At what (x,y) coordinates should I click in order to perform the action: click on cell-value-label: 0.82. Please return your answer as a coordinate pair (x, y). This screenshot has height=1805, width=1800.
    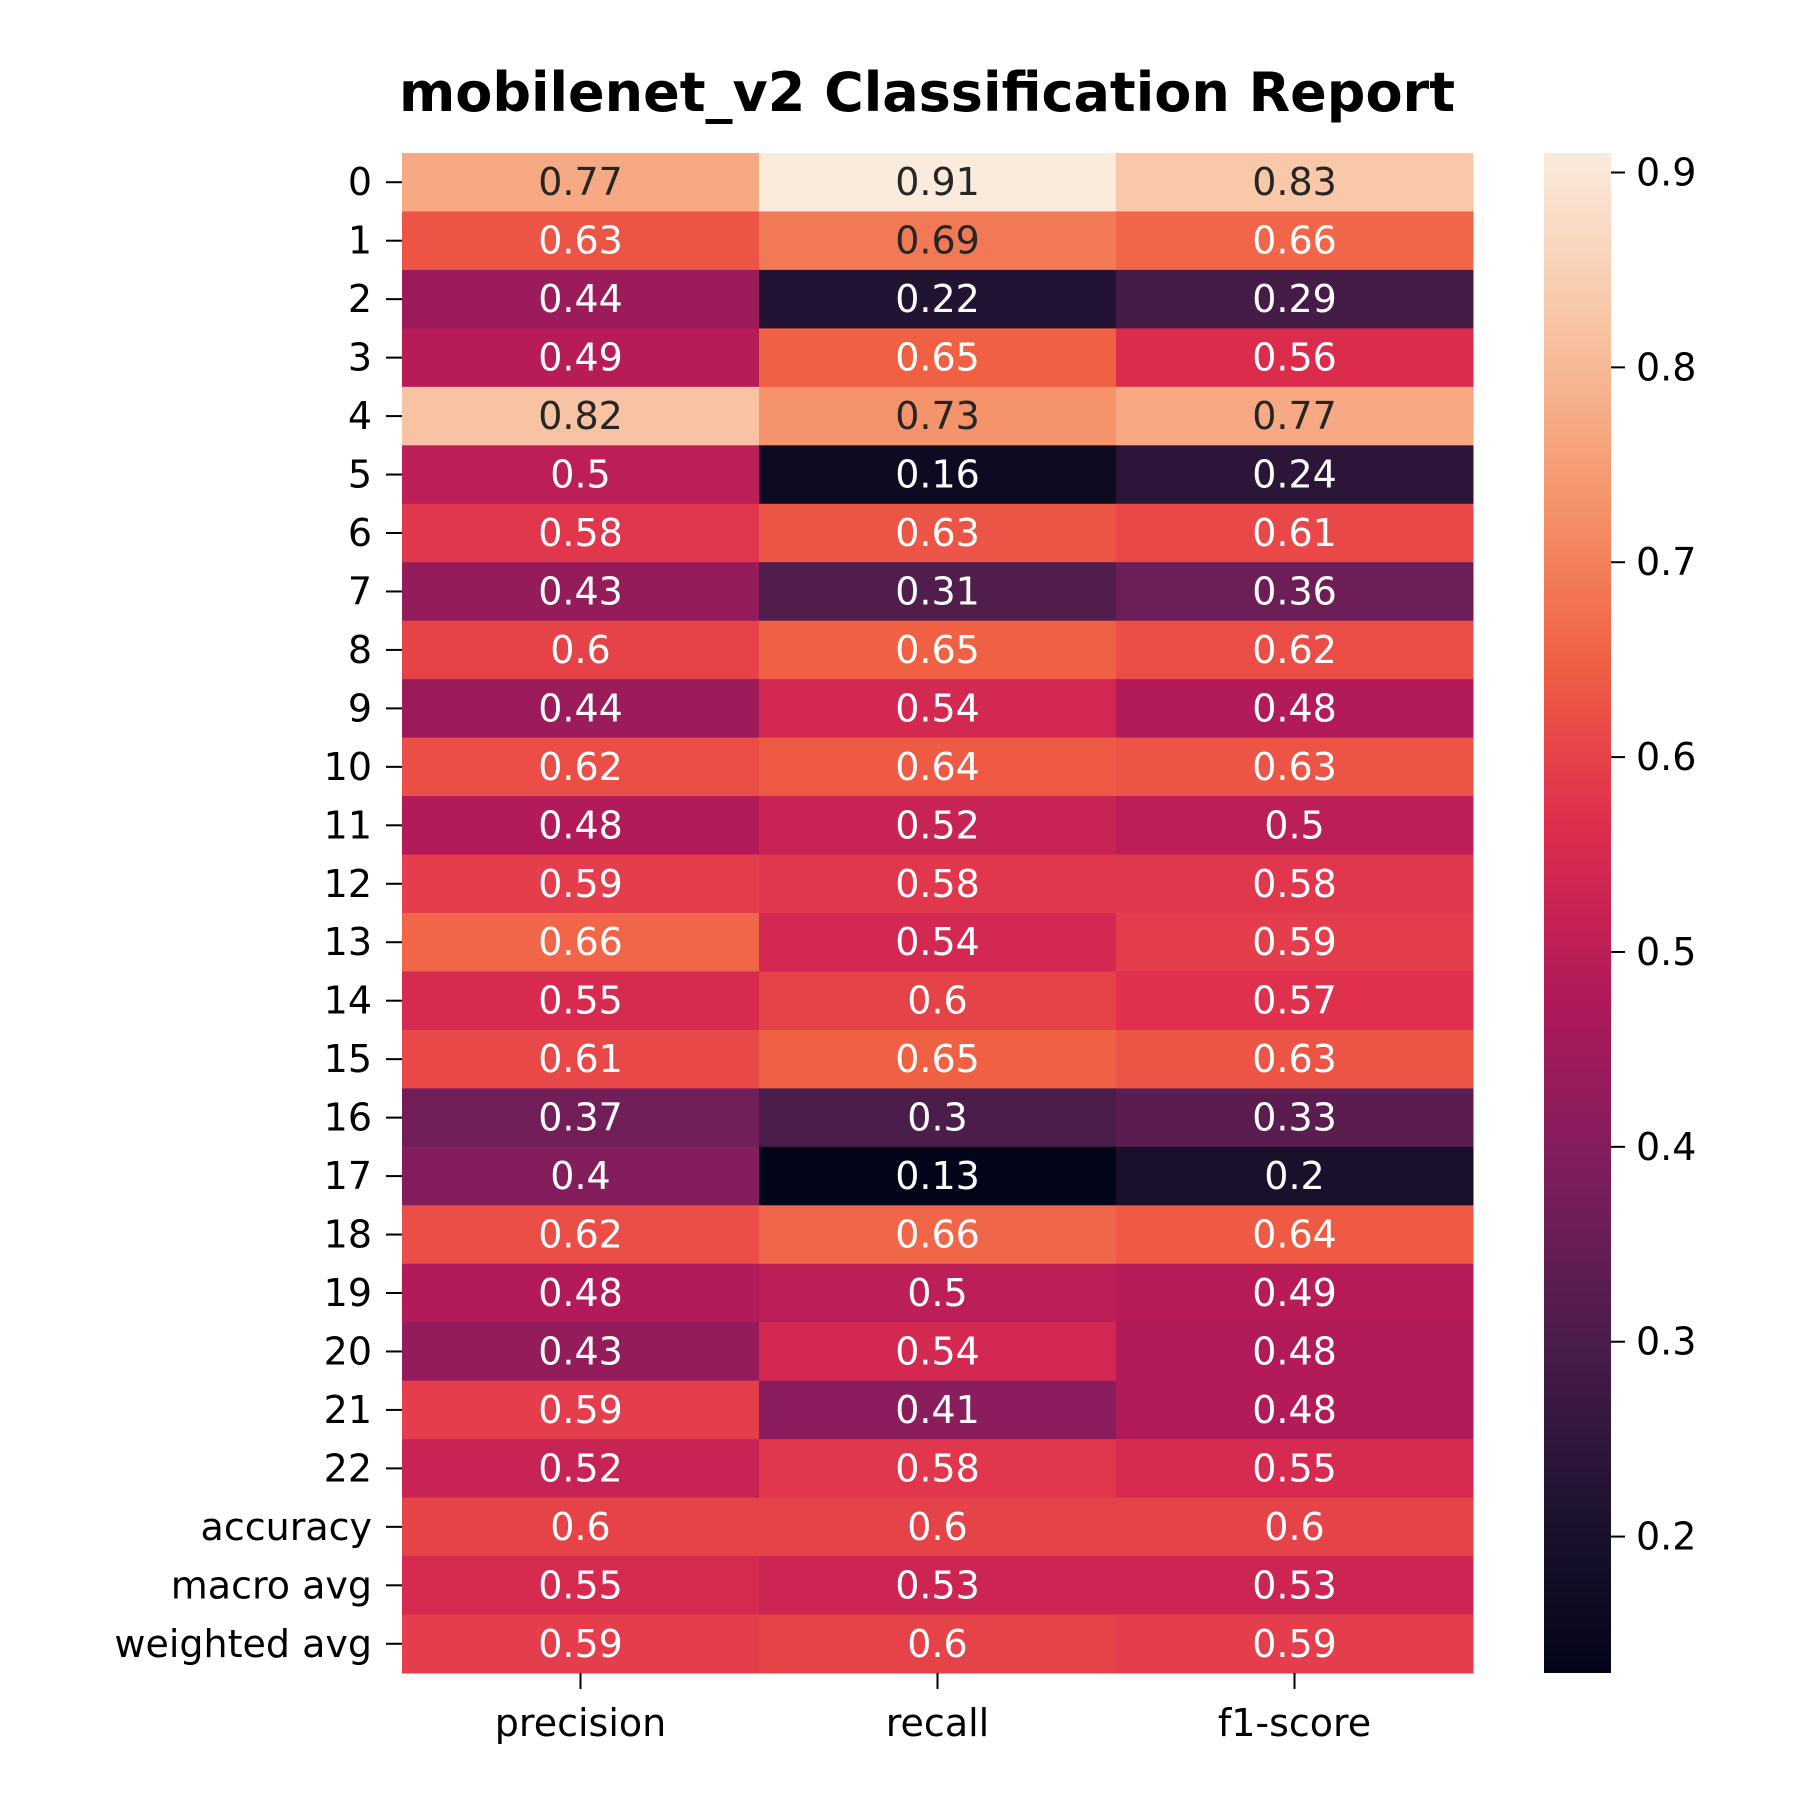
    Looking at the image, I should click on (580, 416).